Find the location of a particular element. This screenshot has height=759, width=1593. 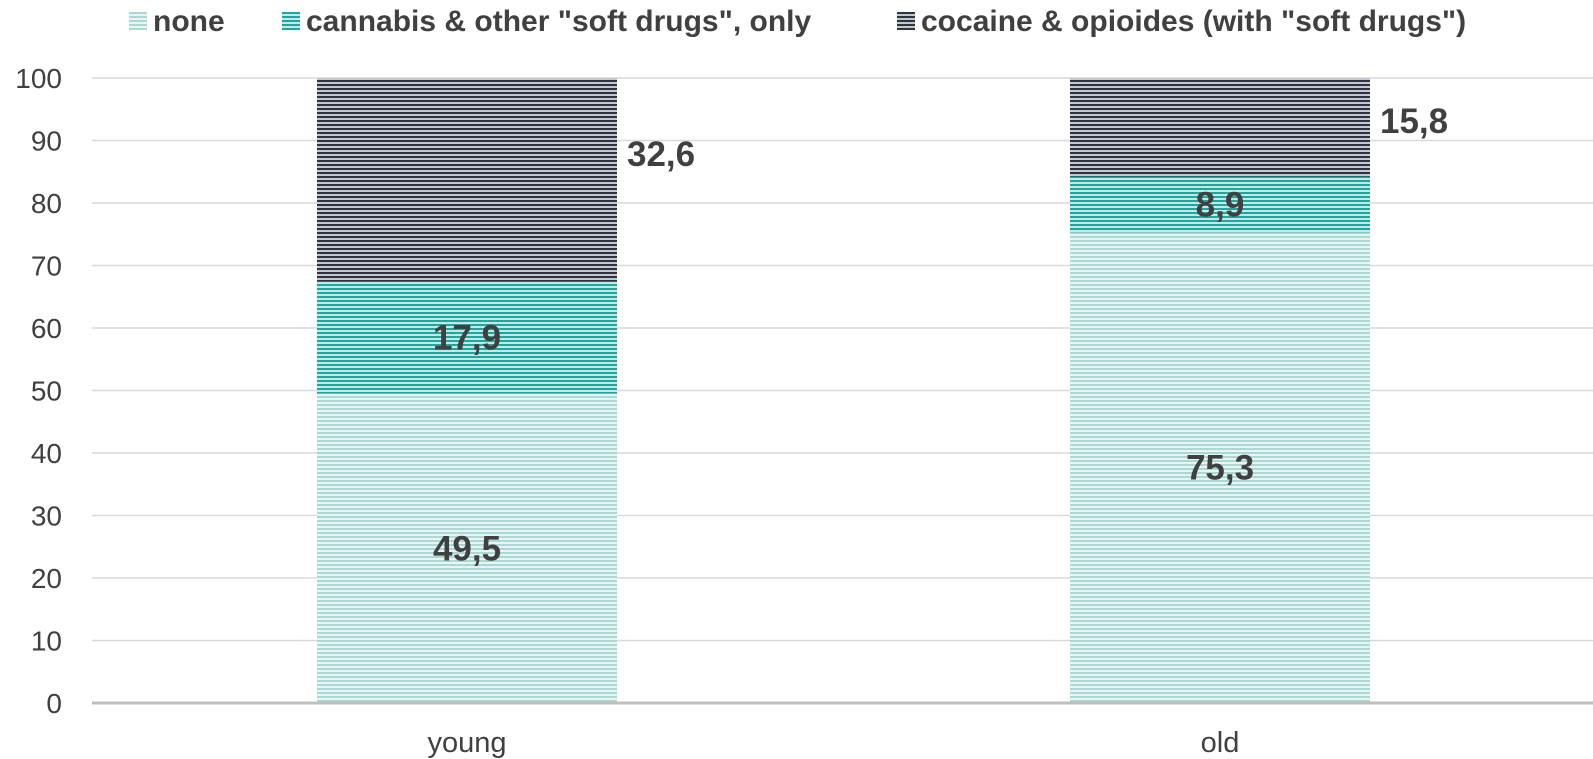

y-tick-label: 20 is located at coordinates (46, 578).